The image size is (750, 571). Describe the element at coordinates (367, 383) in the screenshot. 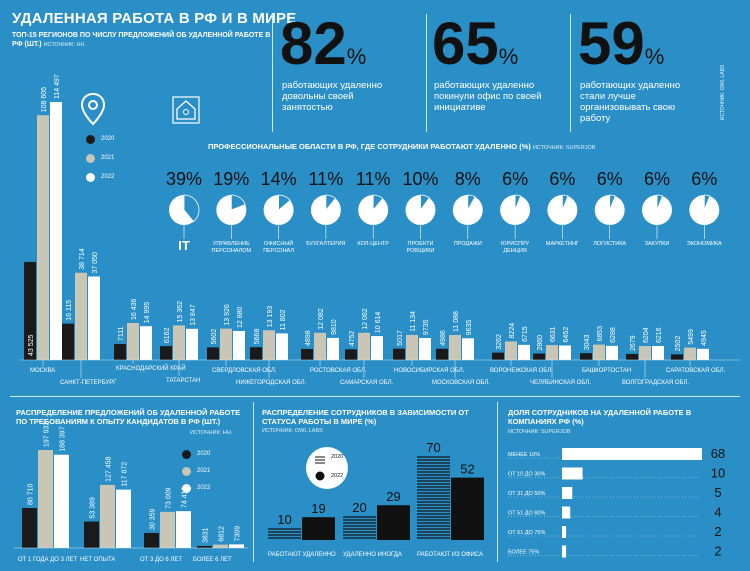

I see `region-label: САМАРСКАЯ ОБЛ.` at that location.